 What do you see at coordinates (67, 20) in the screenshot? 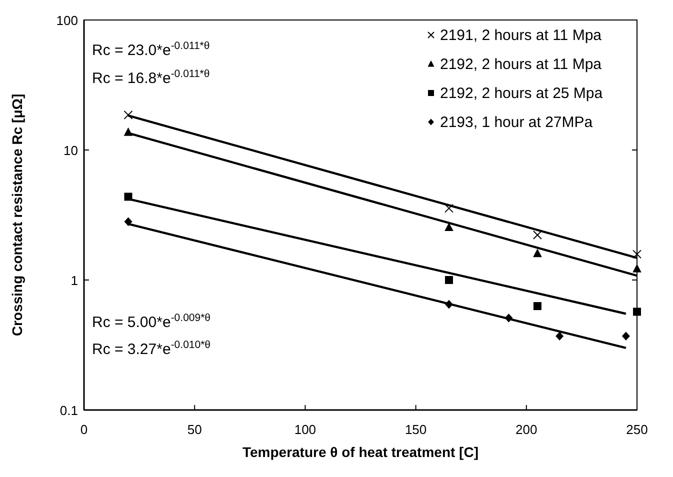
I see `y-tick-label: 100` at bounding box center [67, 20].